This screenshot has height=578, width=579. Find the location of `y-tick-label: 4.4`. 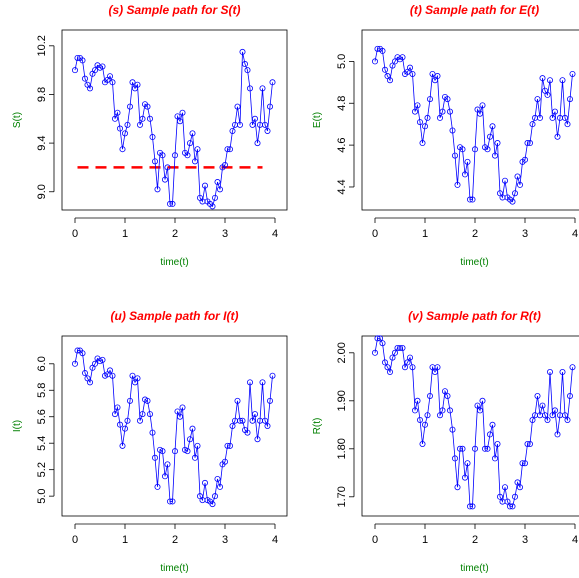

y-tick-label: 4.4 is located at coordinates (342, 186).